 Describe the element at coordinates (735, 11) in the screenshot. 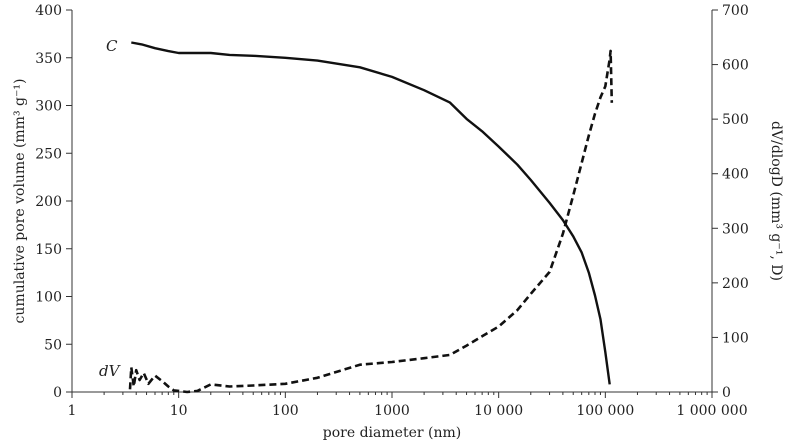

I see `right-y-tick-label: 700` at that location.